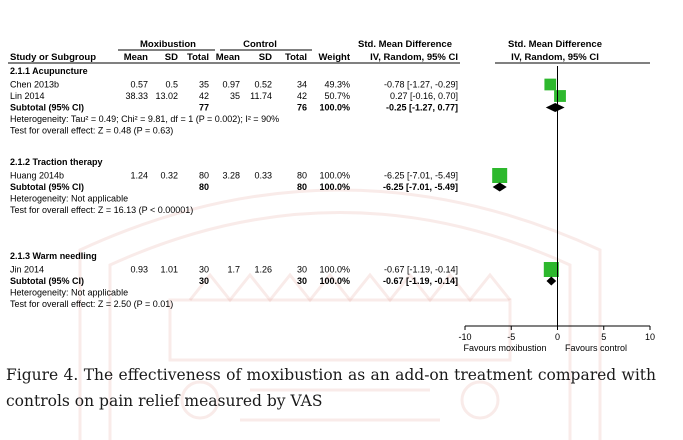 This screenshot has height=440, width=683. I want to click on study-name: Chen 2013b, so click(34, 85).